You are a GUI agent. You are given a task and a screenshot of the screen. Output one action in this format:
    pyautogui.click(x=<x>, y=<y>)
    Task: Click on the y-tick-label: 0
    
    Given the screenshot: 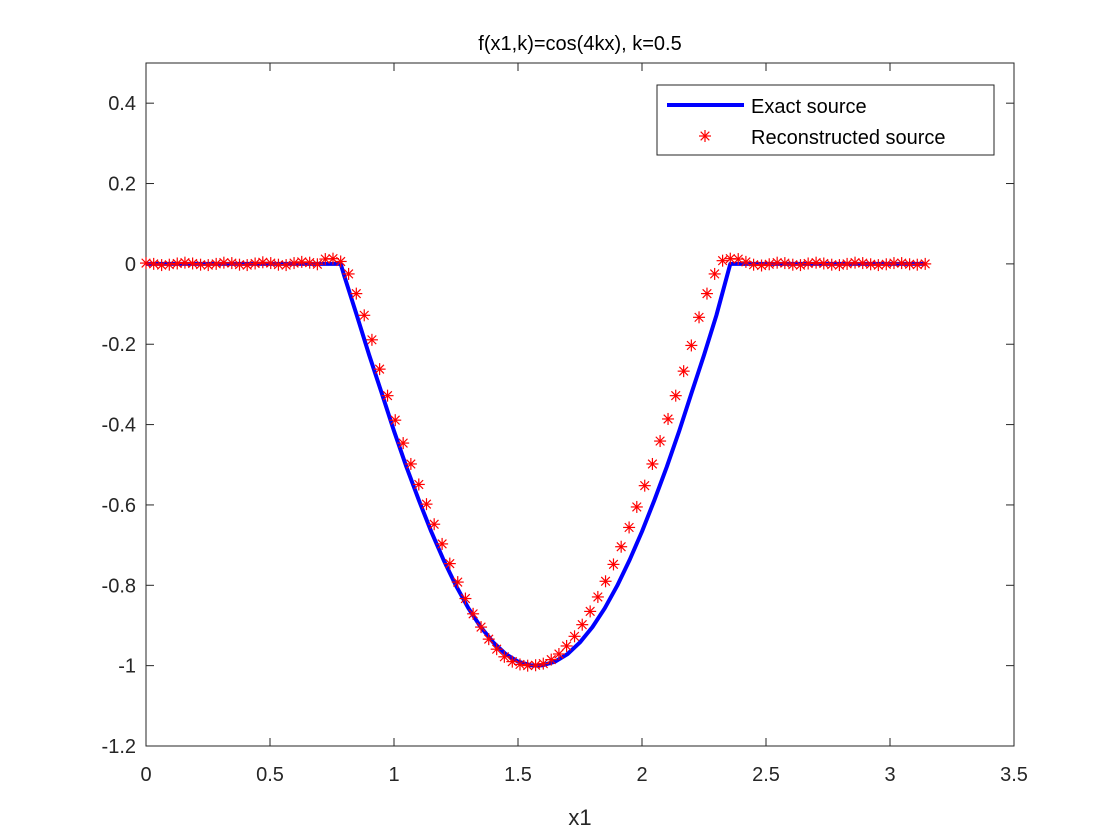 What is the action you would take?
    pyautogui.click(x=130, y=265)
    